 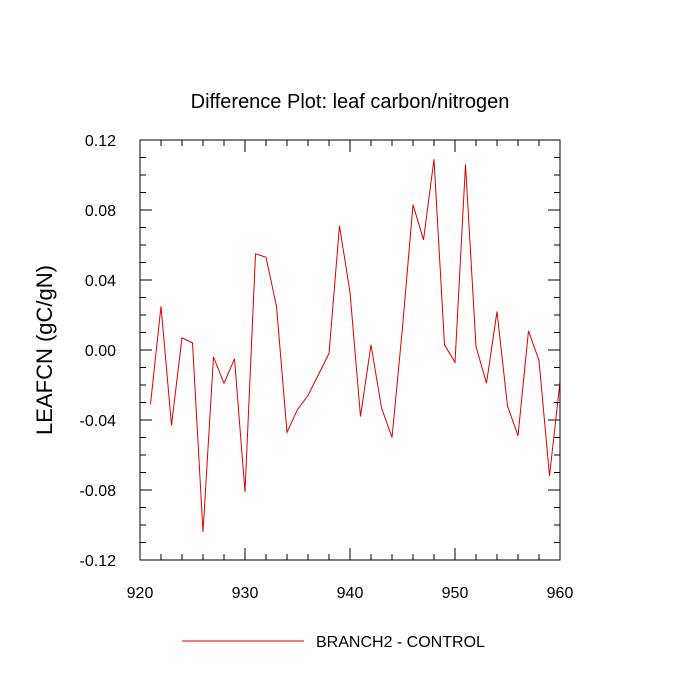 What do you see at coordinates (350, 102) in the screenshot?
I see `chart-title: Difference Plot: leaf carbon/nitrogen` at bounding box center [350, 102].